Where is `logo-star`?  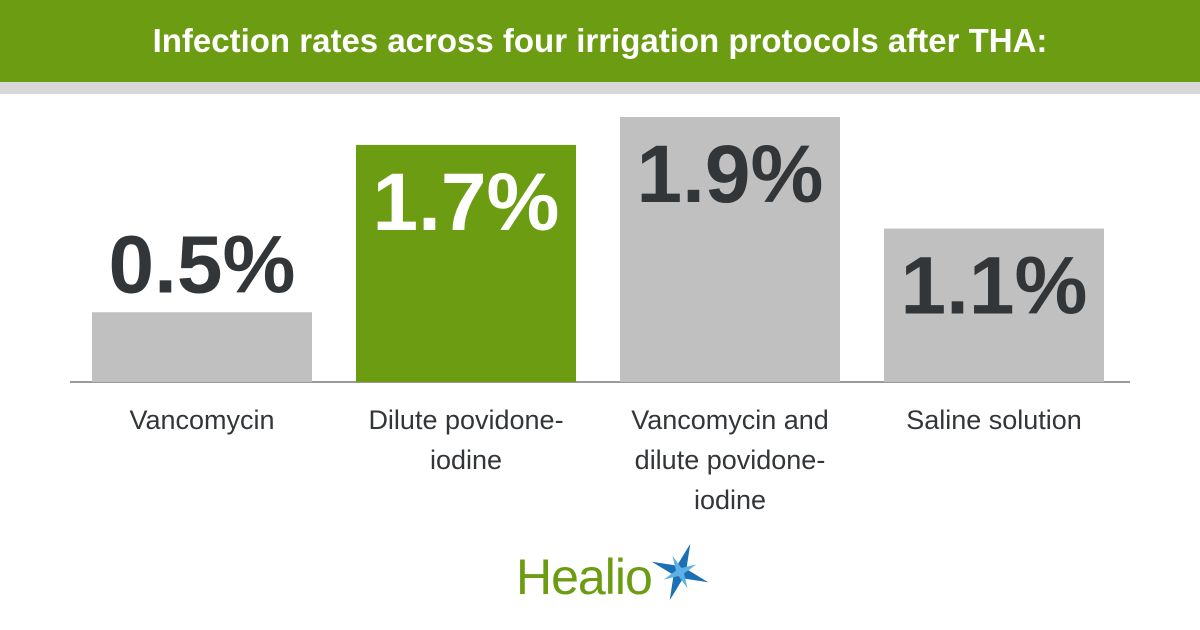
logo-star is located at coordinates (680, 572).